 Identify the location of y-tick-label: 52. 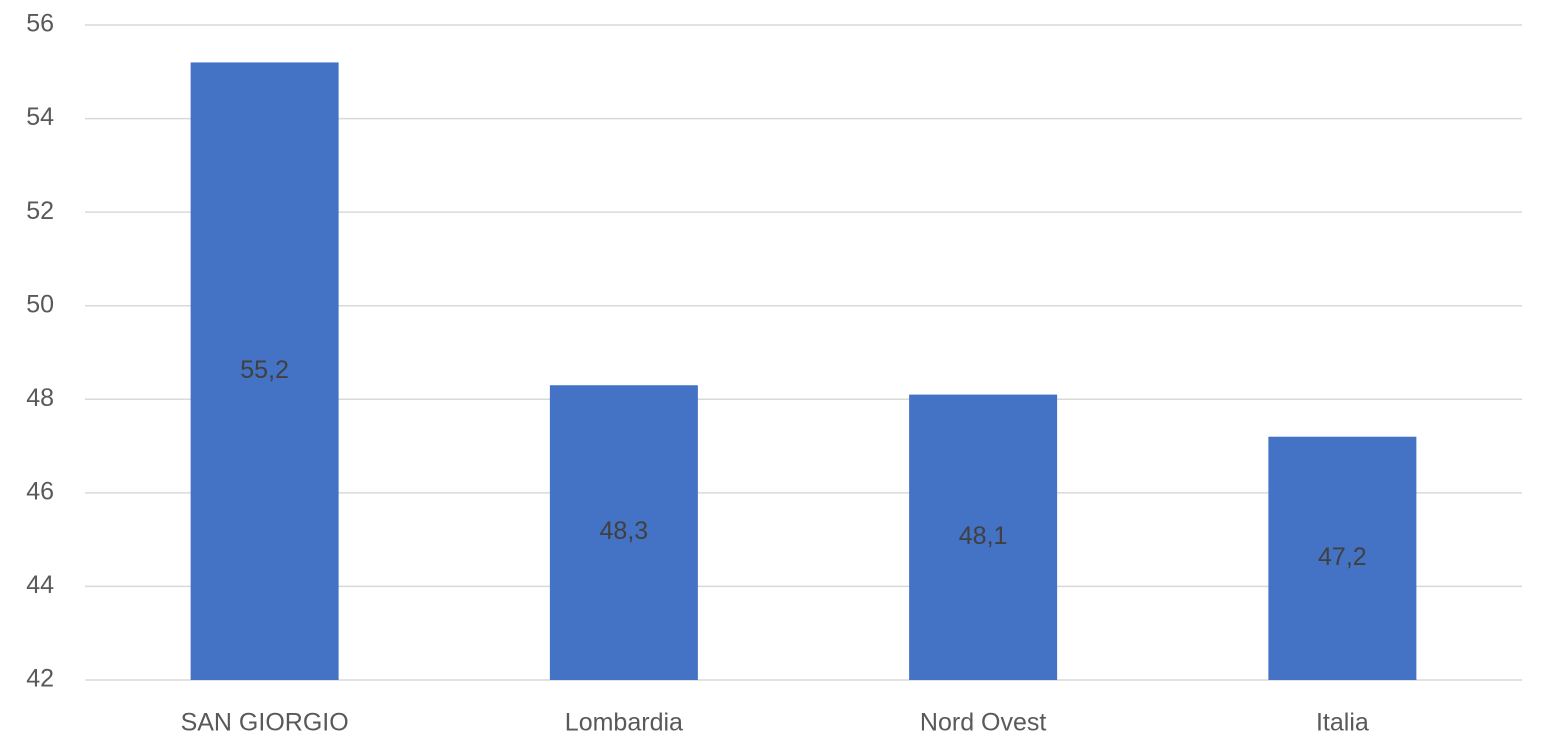
(40, 211).